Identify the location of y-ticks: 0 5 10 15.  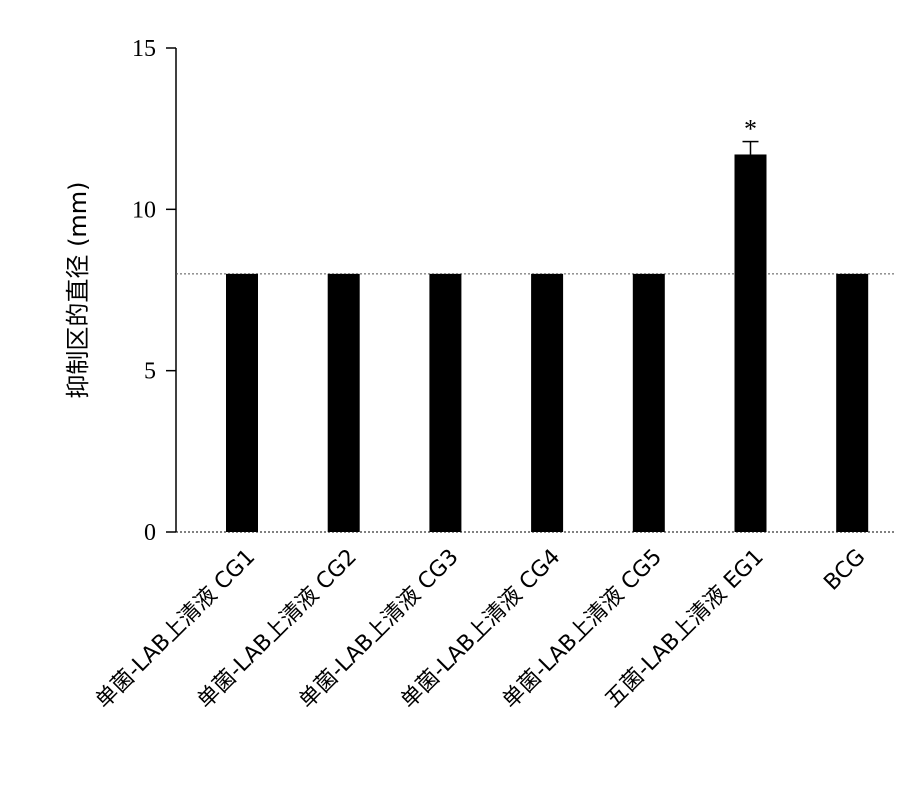
(154, 291).